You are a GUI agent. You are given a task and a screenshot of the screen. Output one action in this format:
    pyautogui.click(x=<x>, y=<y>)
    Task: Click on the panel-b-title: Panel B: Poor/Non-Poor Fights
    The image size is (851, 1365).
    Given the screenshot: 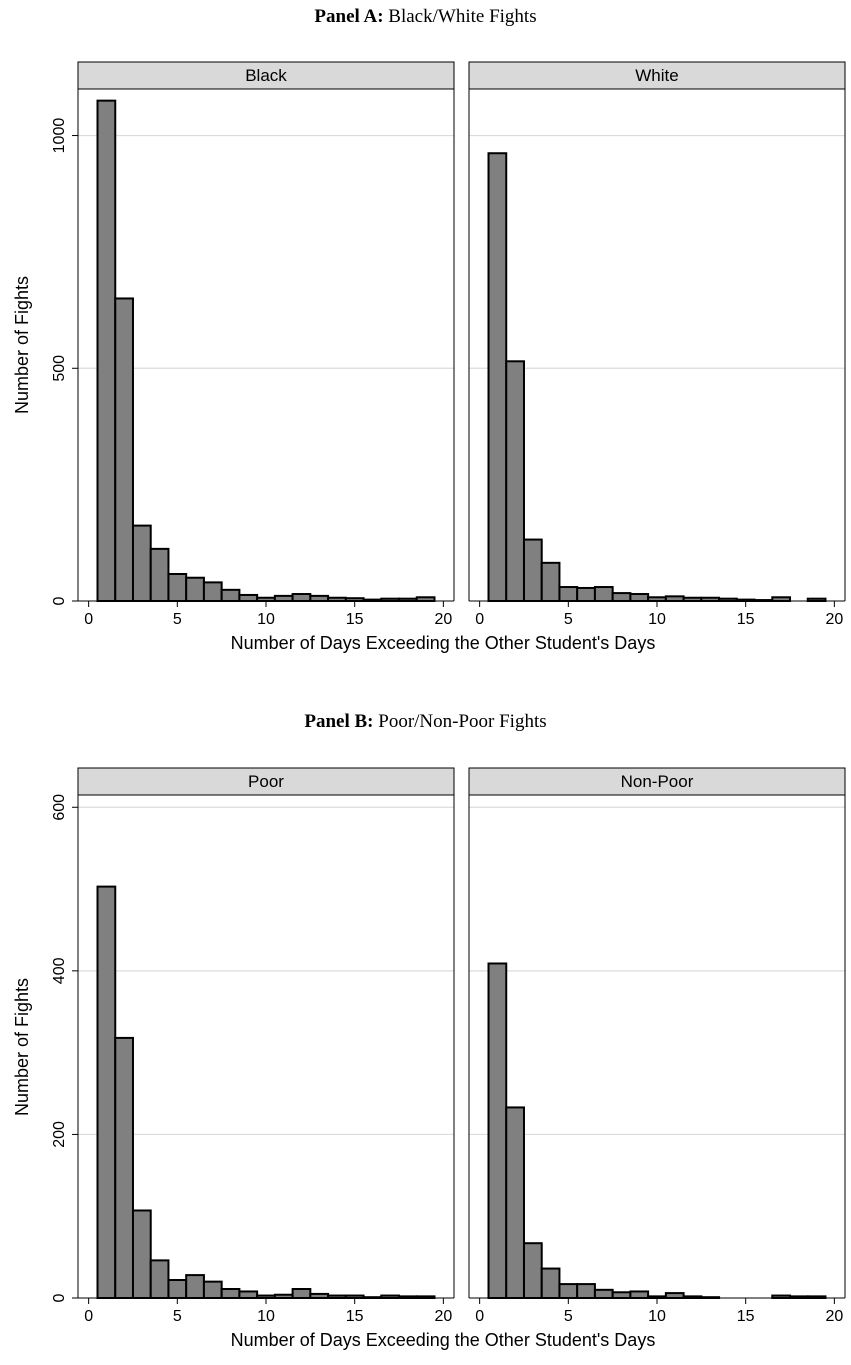 What is the action you would take?
    pyautogui.click(x=425, y=722)
    